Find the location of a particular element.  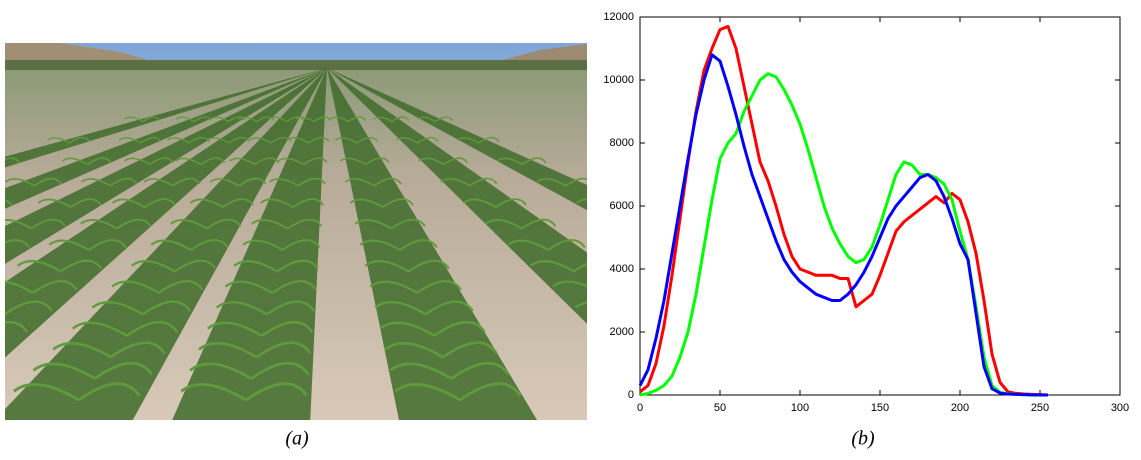

x-tick-label: 250 is located at coordinates (1040, 408).